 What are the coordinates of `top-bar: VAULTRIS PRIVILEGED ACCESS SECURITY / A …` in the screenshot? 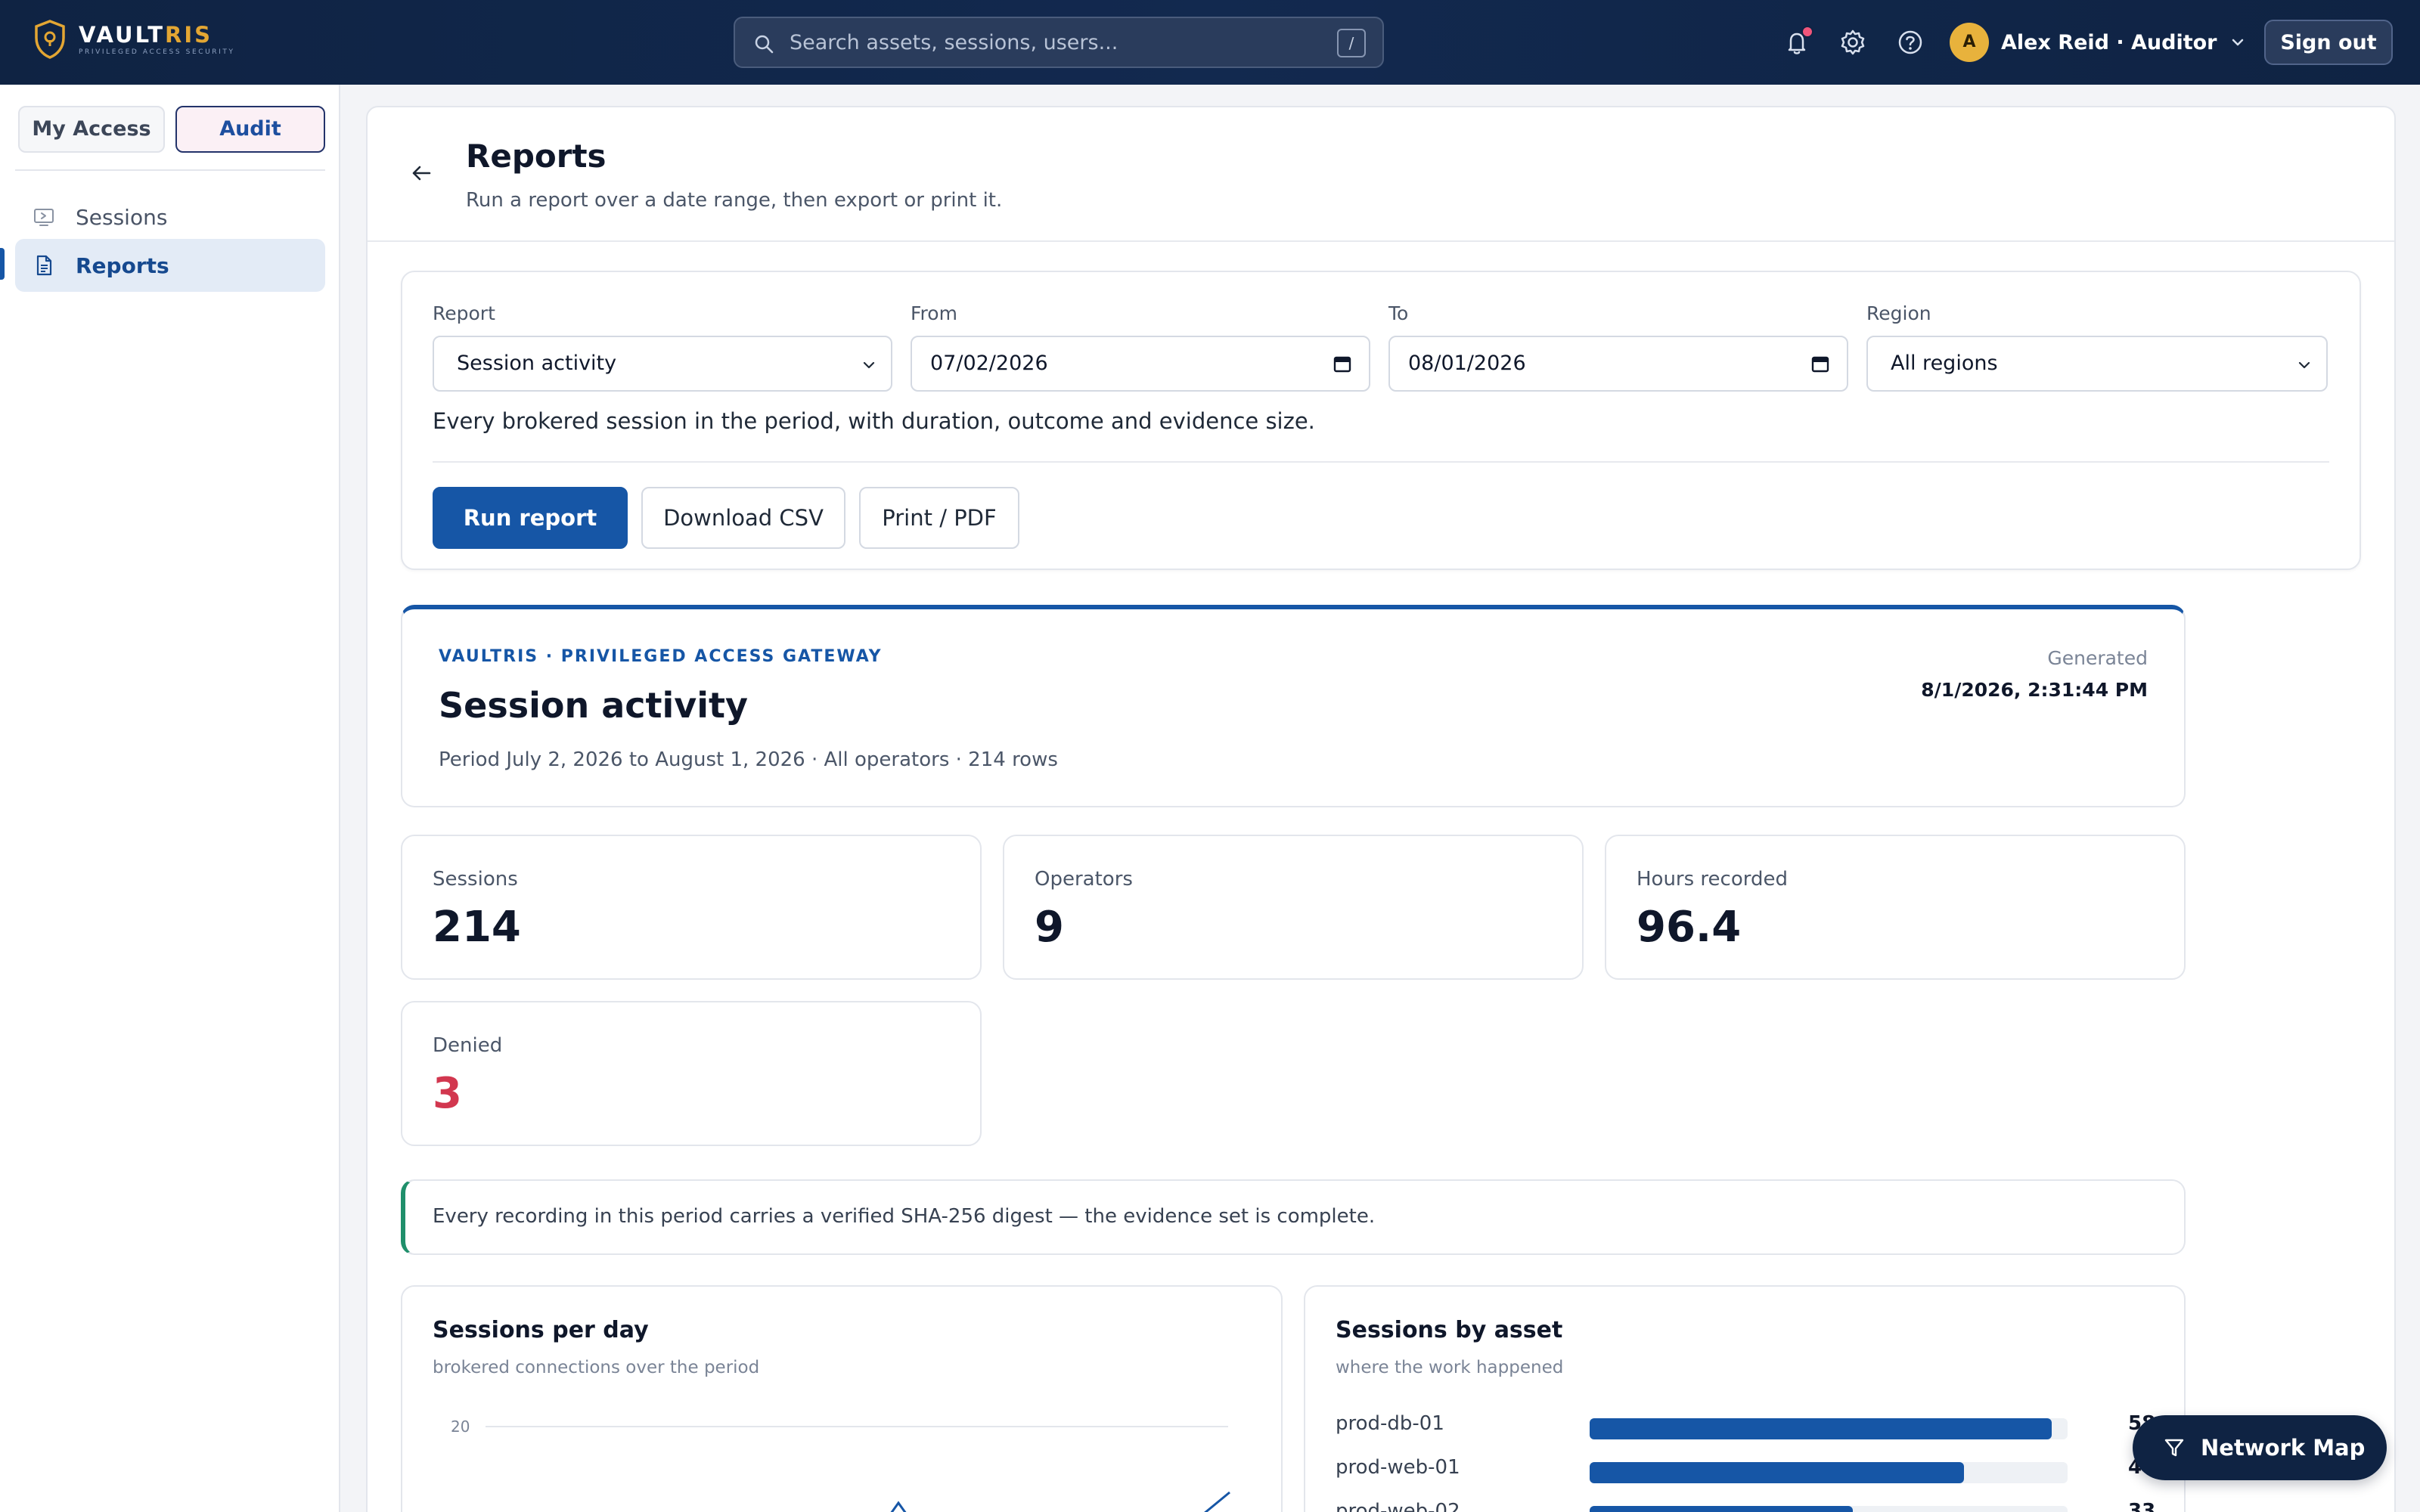 It's located at (1210, 42).